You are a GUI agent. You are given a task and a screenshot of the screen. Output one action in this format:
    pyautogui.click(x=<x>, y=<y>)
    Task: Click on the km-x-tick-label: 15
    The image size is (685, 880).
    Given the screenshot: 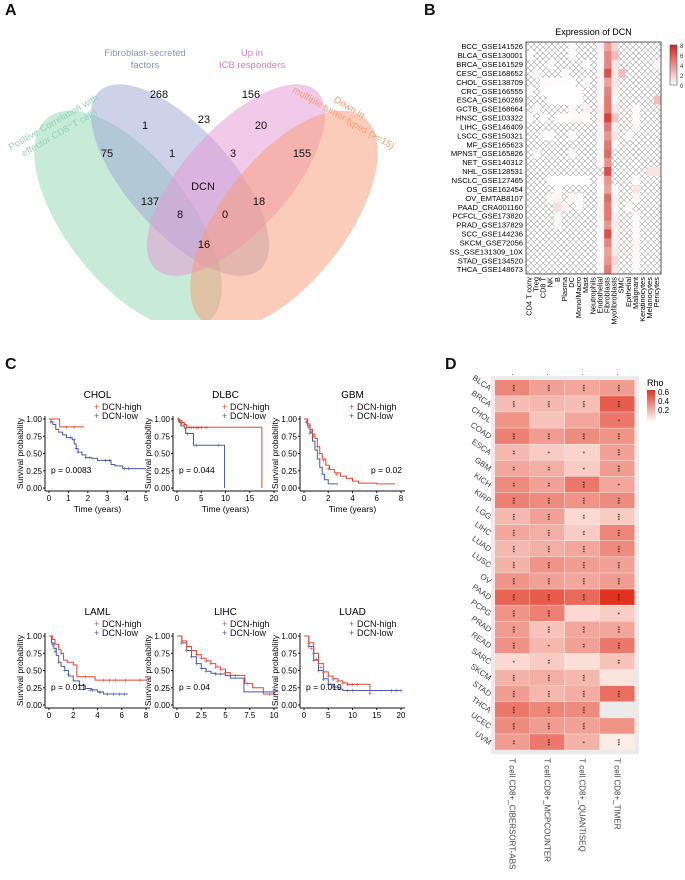 What is the action you would take?
    pyautogui.click(x=249, y=498)
    